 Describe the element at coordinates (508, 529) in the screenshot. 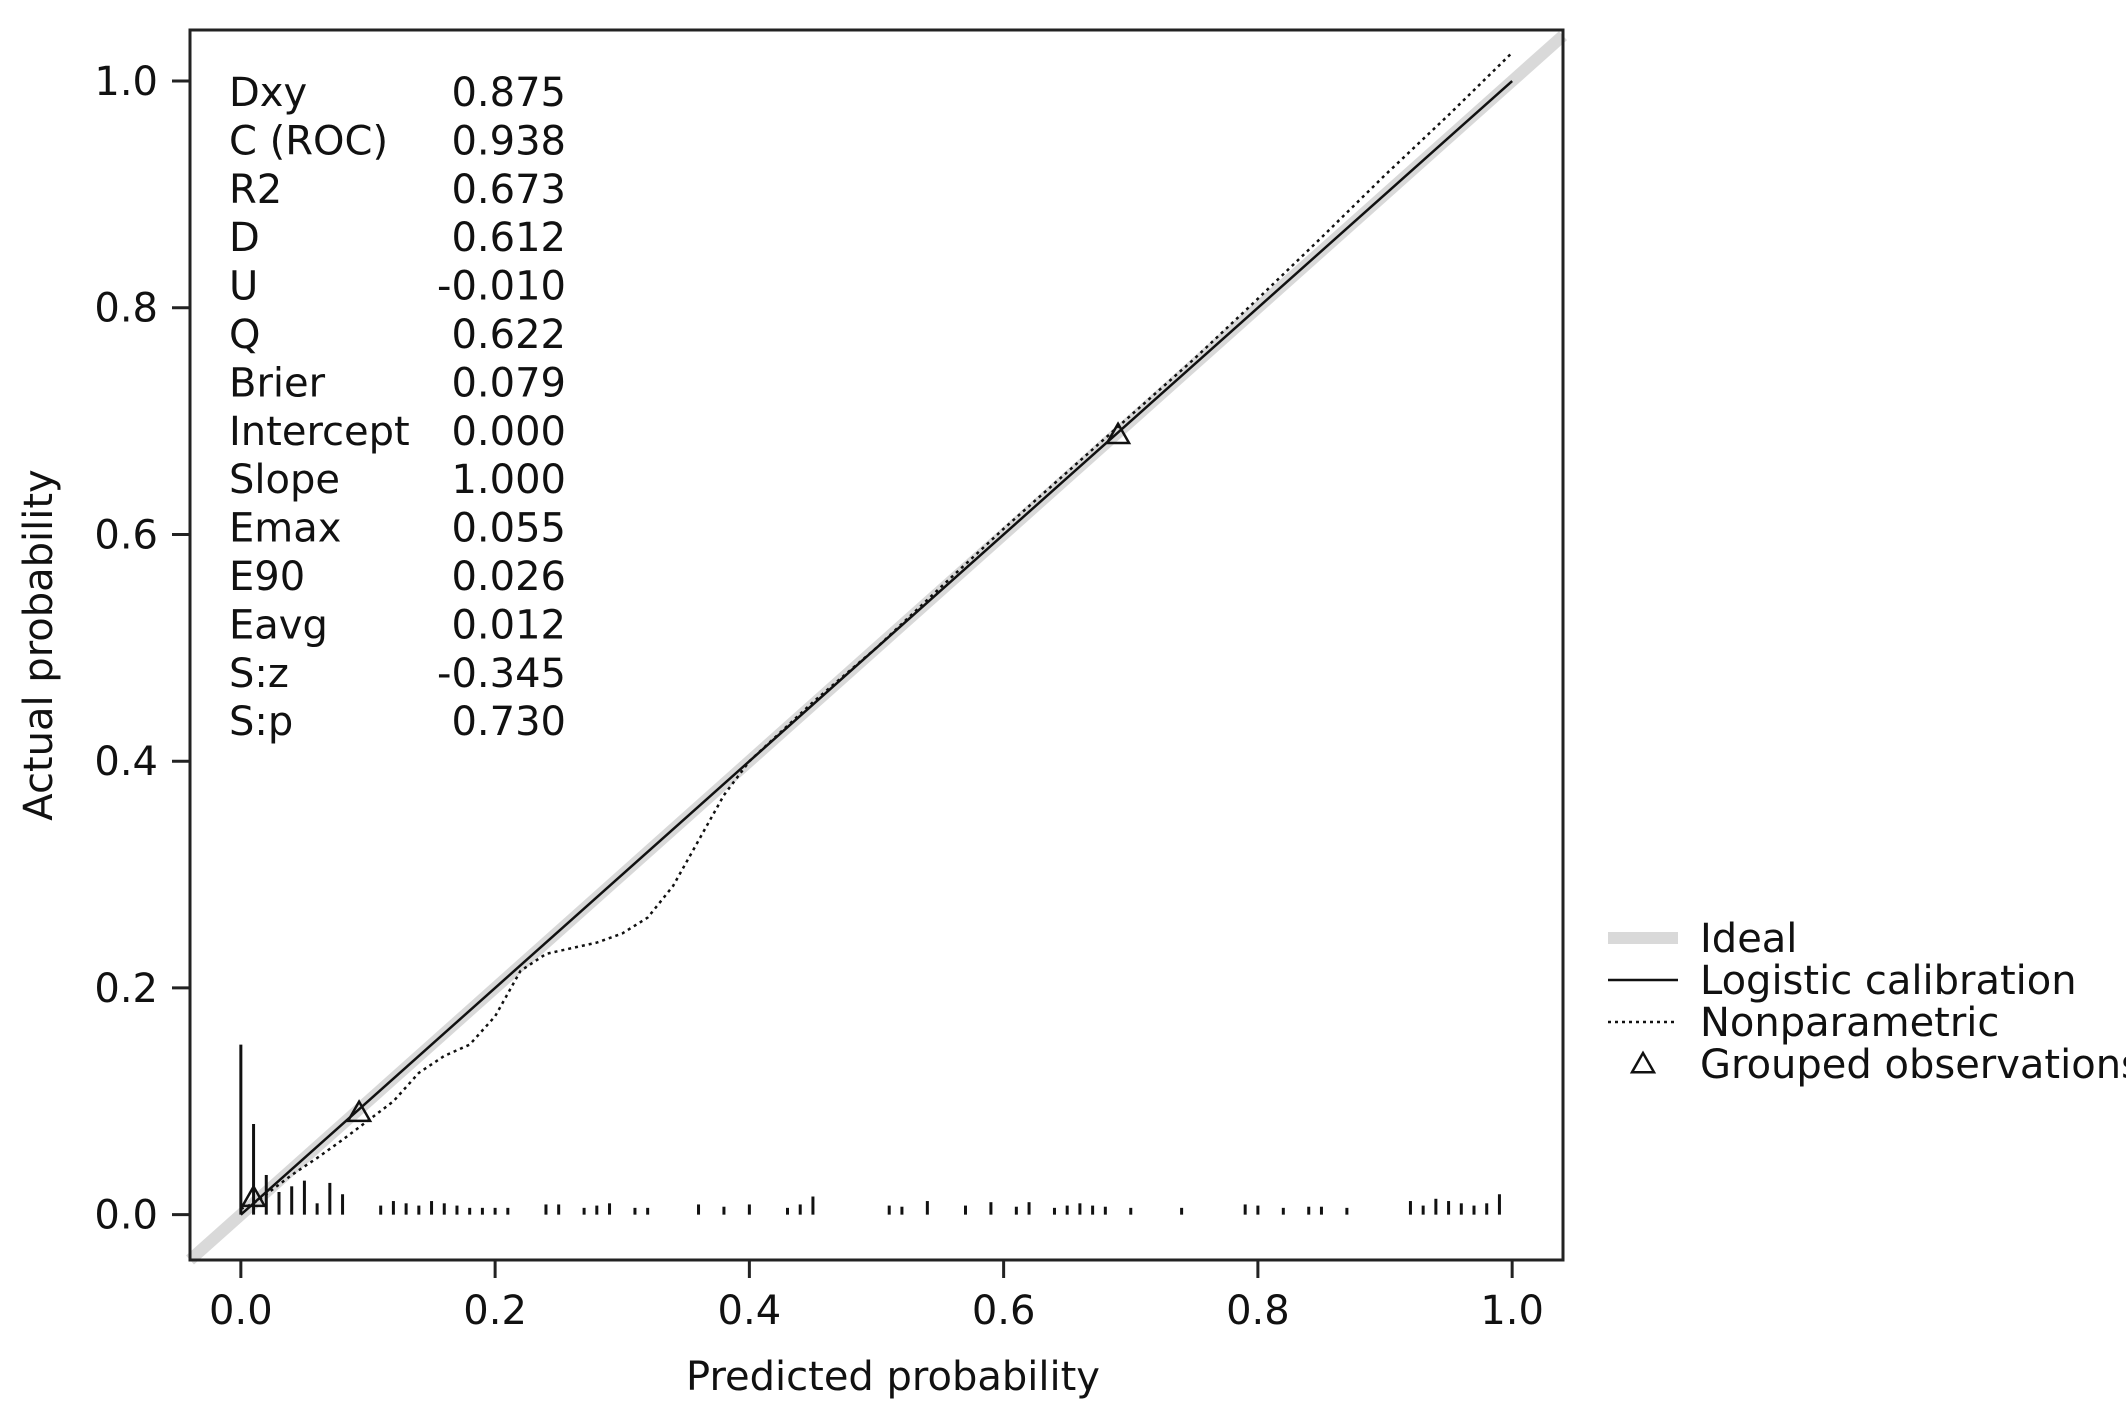

I see `stat-value: 0.055` at that location.